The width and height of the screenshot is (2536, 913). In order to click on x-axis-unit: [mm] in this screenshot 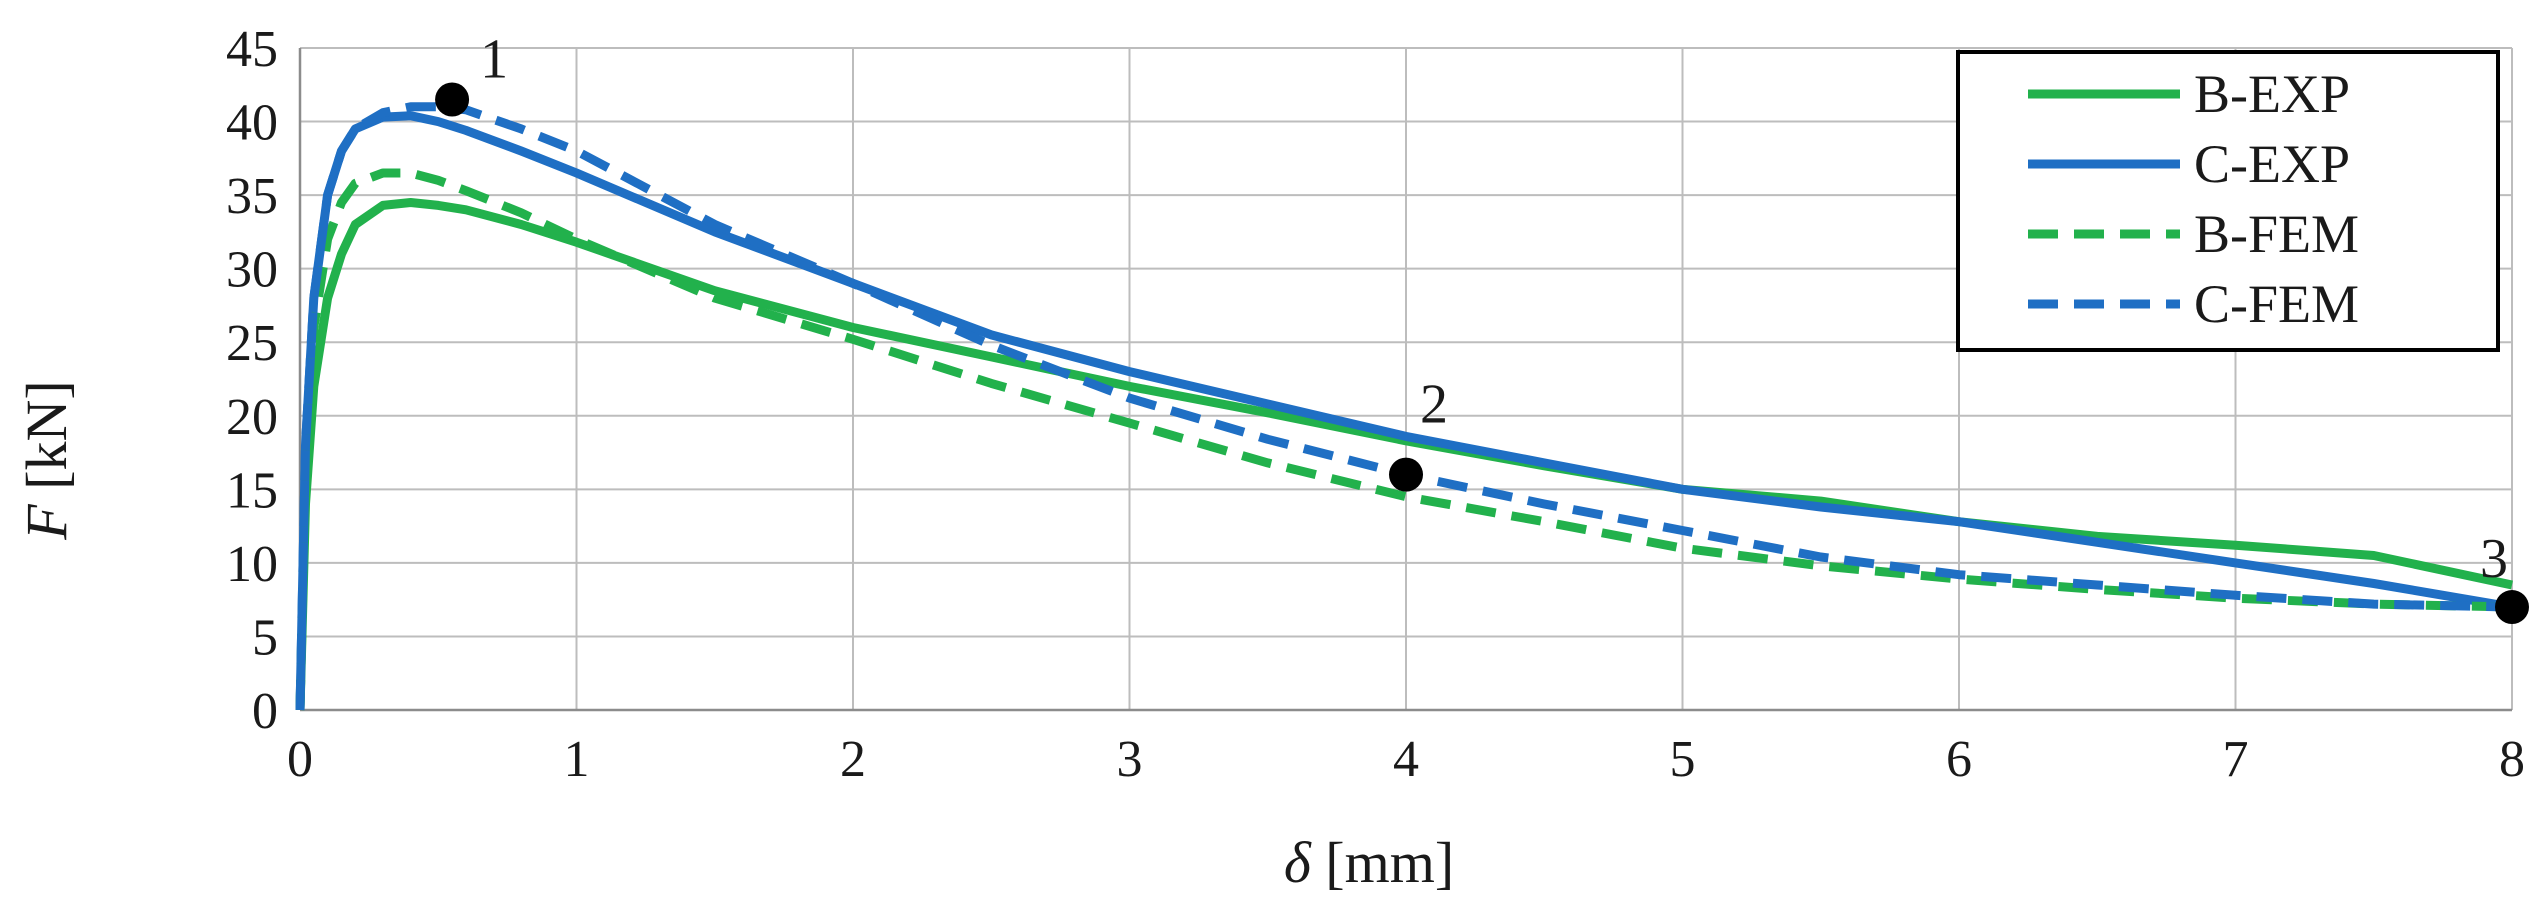, I will do `click(1382, 862)`.